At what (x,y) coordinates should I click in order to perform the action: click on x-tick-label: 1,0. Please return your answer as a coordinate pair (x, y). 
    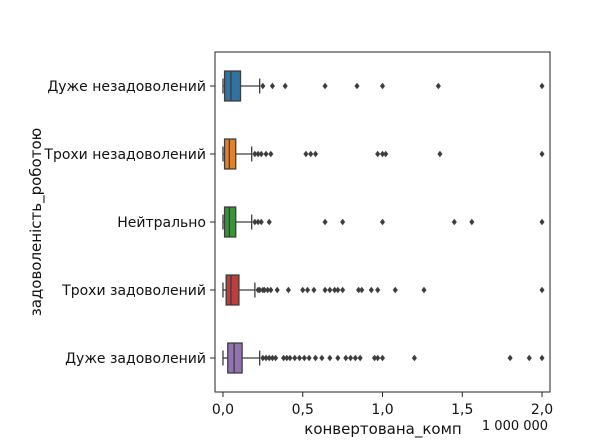
    Looking at the image, I should click on (382, 410).